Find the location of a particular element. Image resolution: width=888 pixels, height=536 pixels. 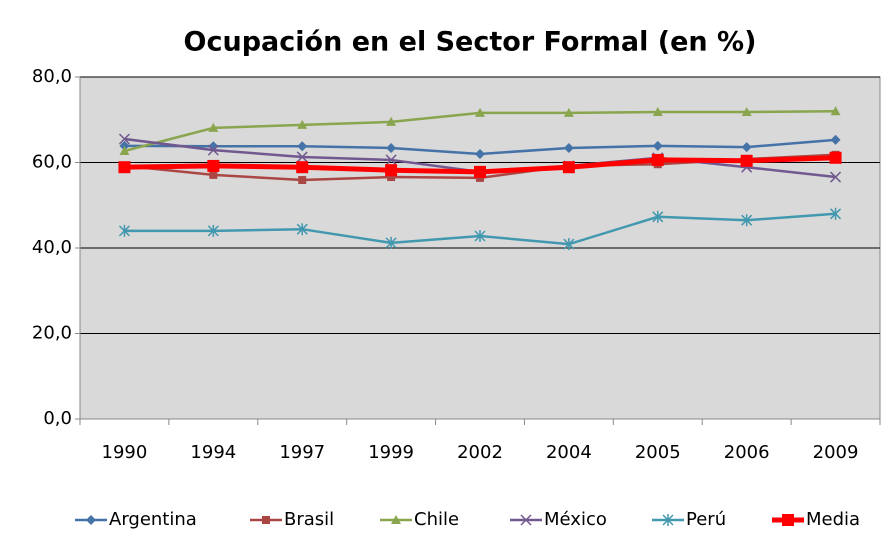

x-tick-label: 2004 is located at coordinates (569, 452).